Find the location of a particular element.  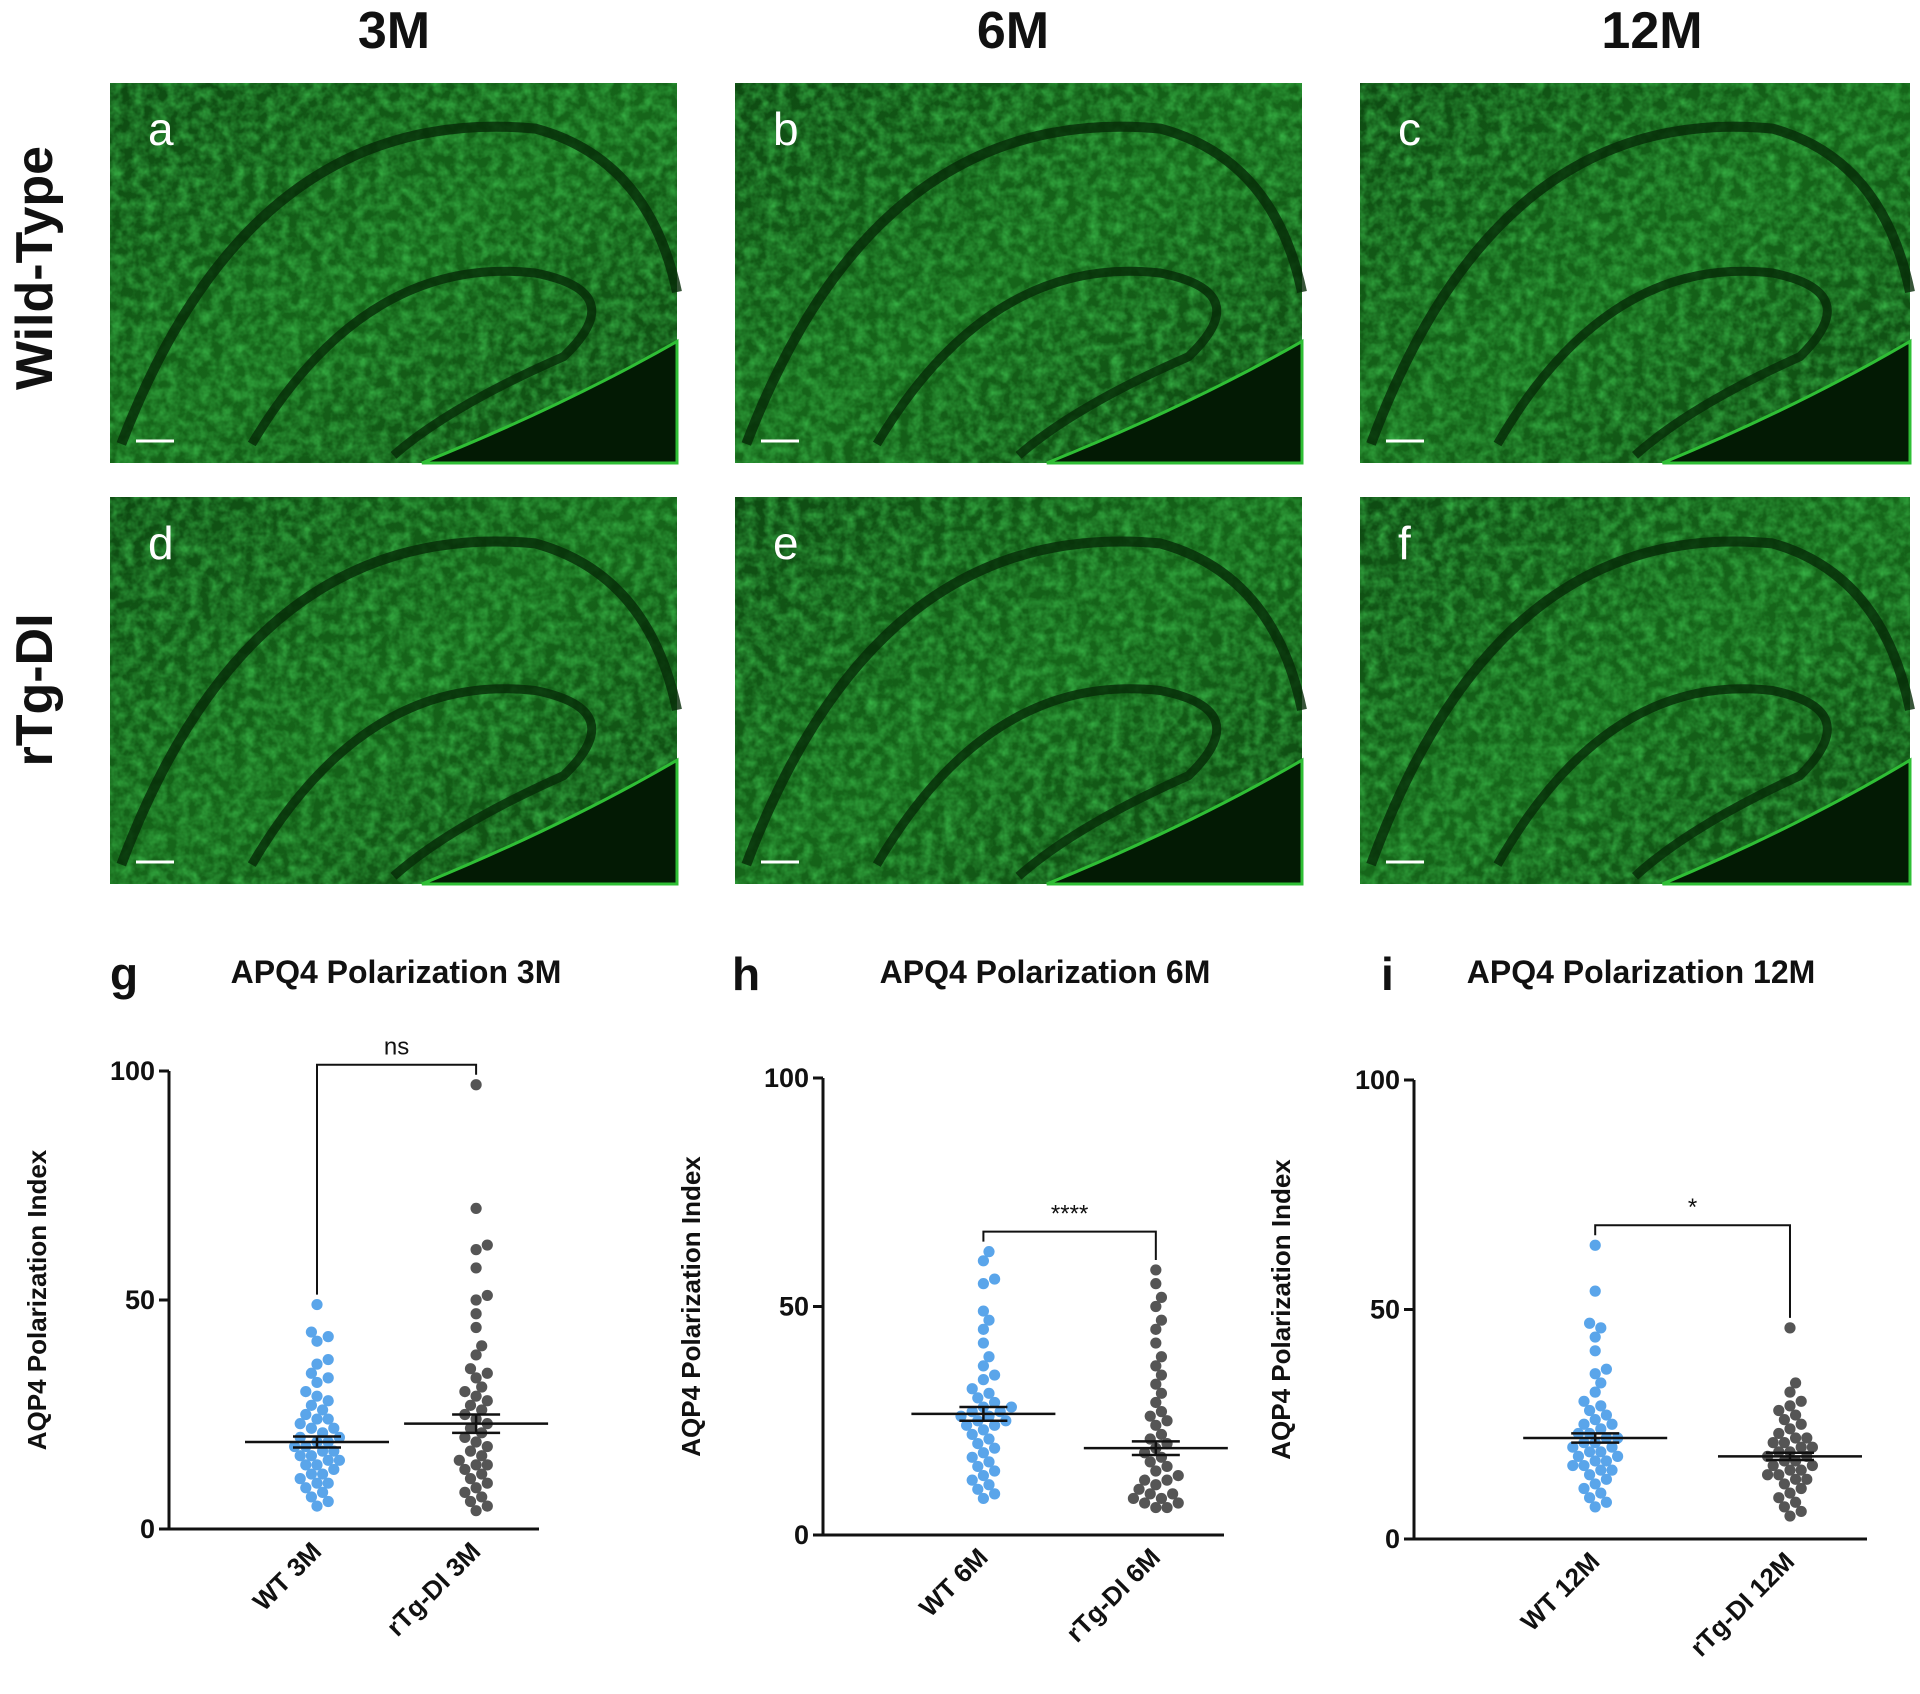

micrograph: e is located at coordinates (1021, 691).